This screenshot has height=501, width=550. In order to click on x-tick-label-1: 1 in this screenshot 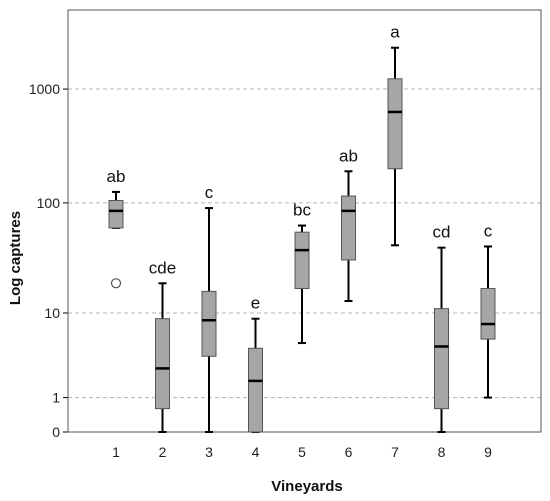, I will do `click(116, 452)`.